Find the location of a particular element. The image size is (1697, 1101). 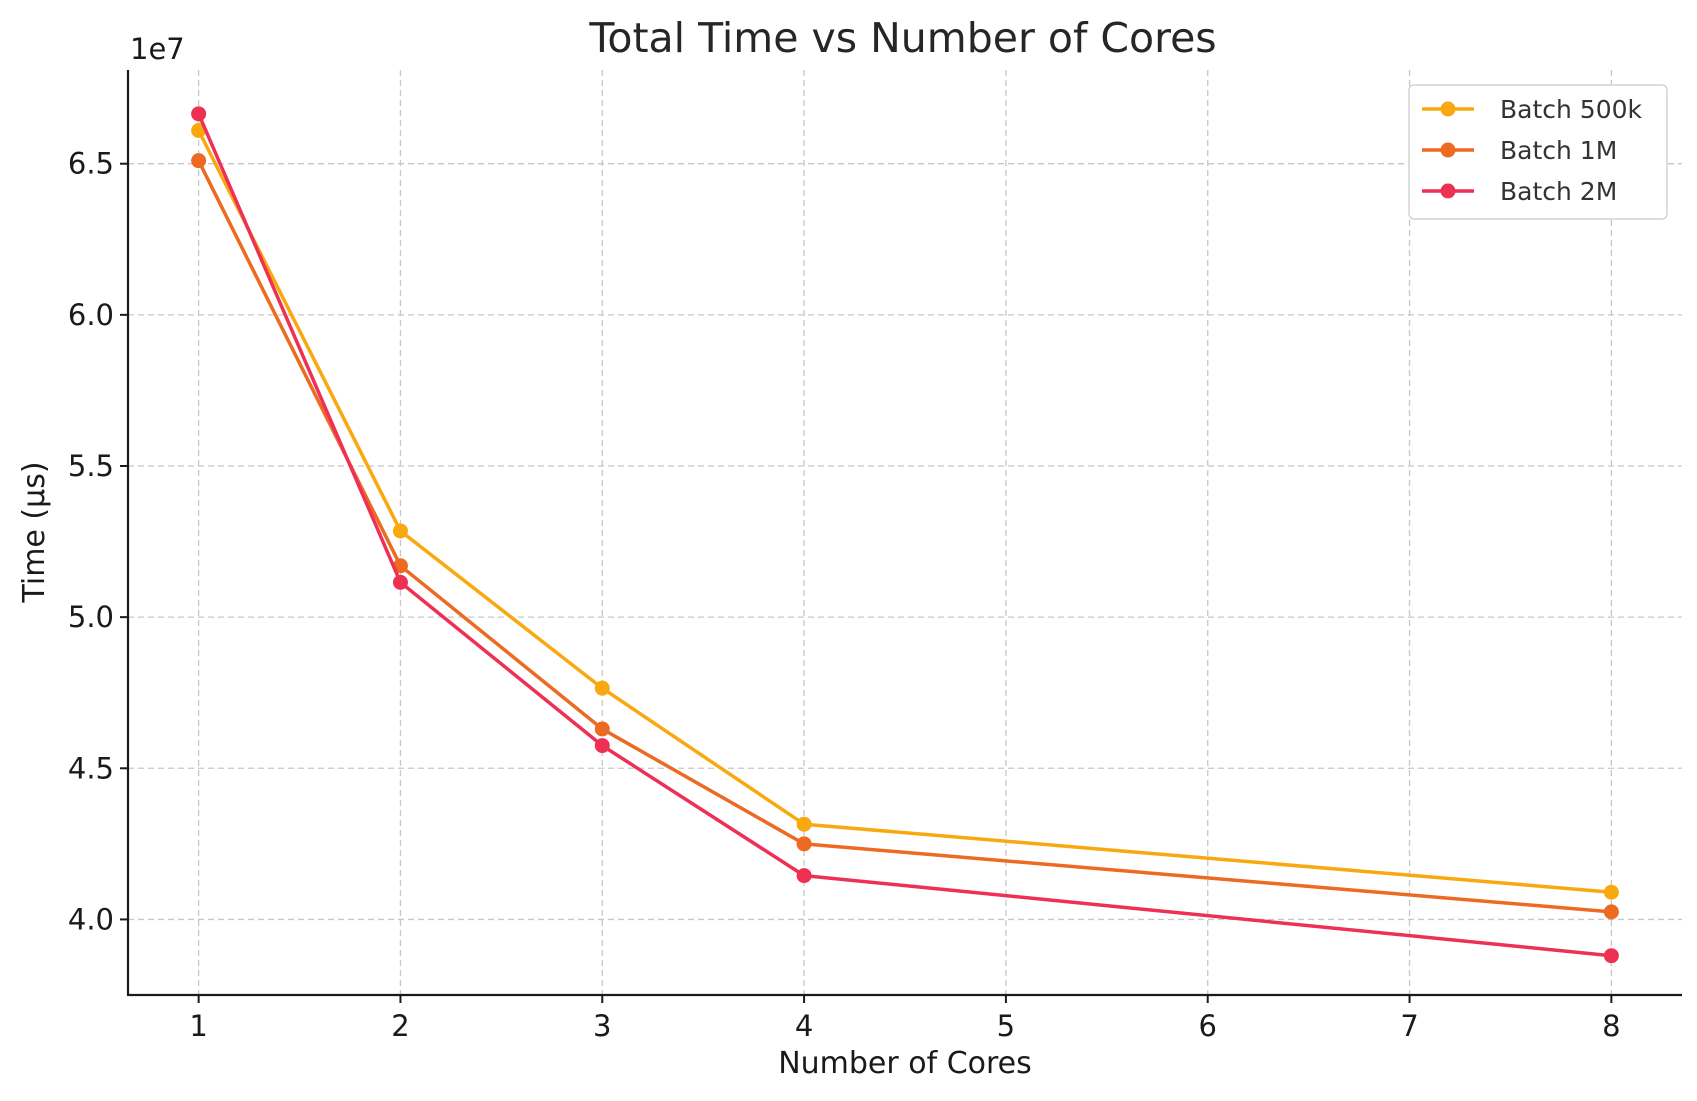

y-tick-label: 4.0 is located at coordinates (91, 919).